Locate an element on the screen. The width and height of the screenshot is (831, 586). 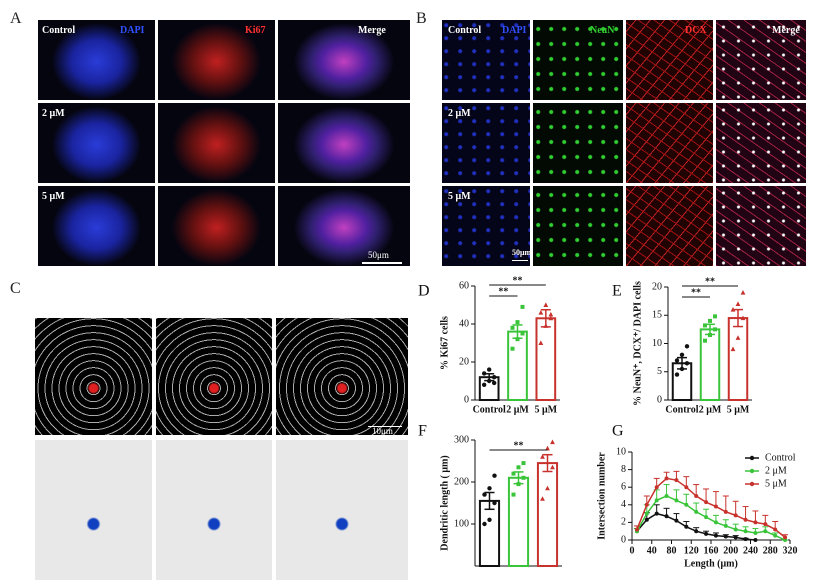
panel-letter: E is located at coordinates (617, 291).